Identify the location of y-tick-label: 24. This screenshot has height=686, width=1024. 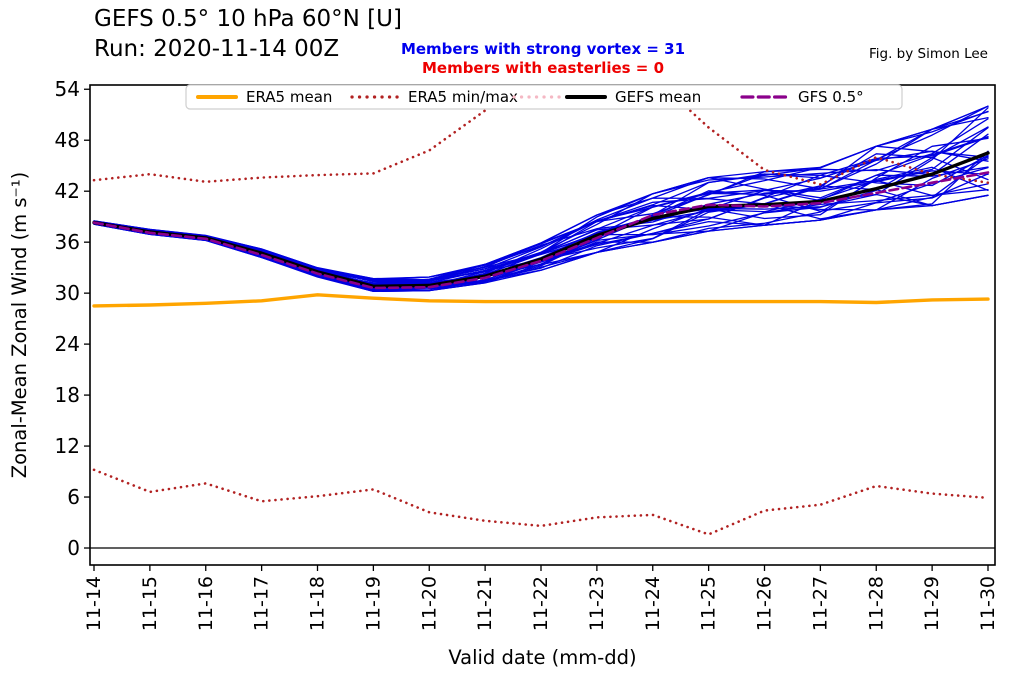
(67, 344).